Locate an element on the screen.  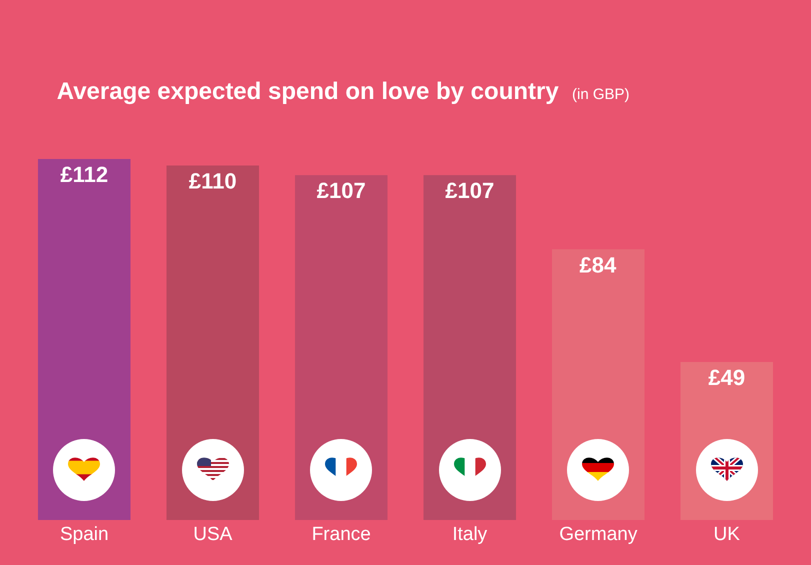
x-tick-label: Spain is located at coordinates (84, 534).